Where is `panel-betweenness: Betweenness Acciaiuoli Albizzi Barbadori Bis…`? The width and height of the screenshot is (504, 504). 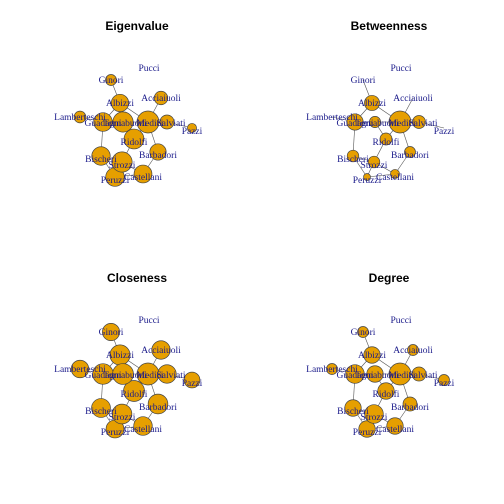
panel-betweenness: Betweenness Acciaiuoli Albizzi Barbadori Bis… is located at coordinates (380, 102).